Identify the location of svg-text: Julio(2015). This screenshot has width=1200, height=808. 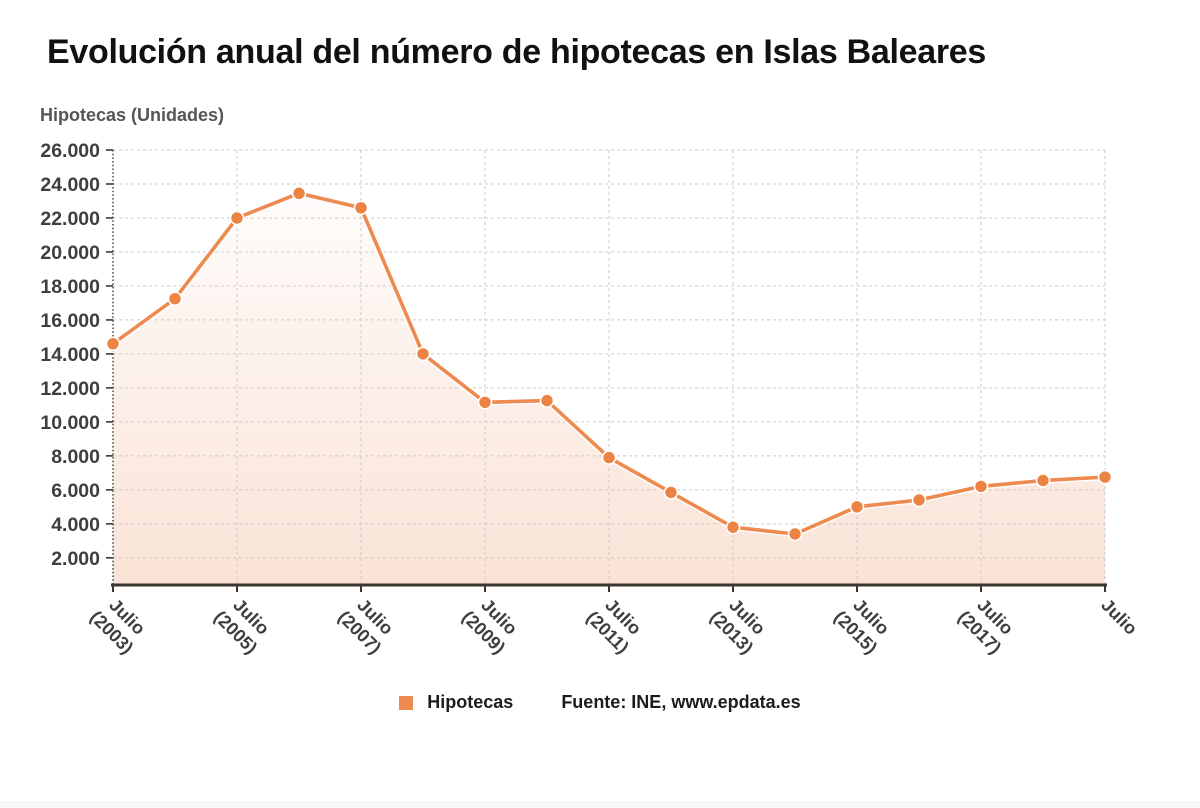
(863, 624).